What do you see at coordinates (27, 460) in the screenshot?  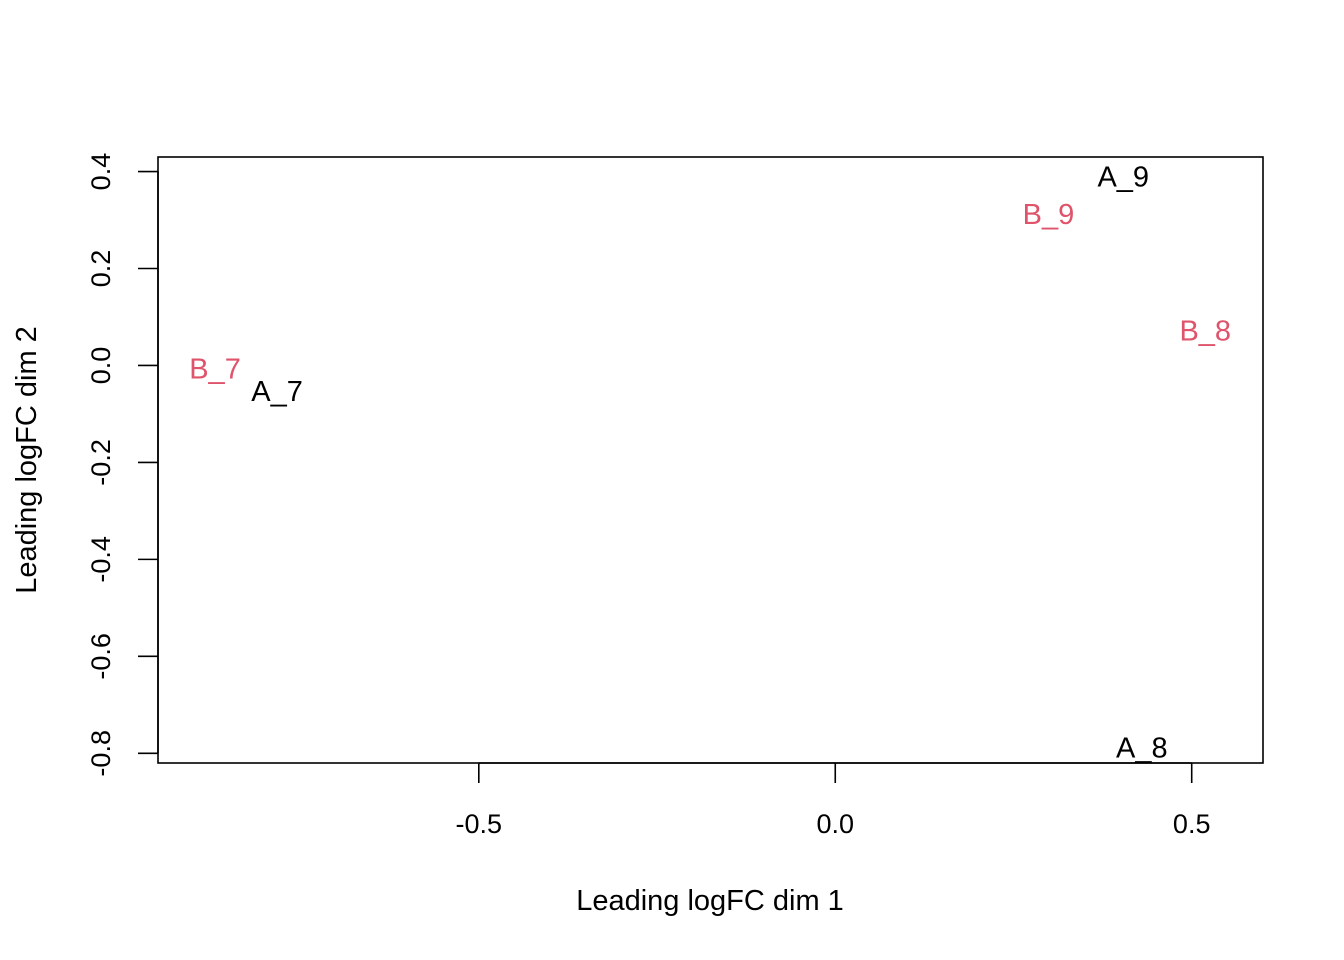 I see `y-axis-title: Leading logFC dim 2` at bounding box center [27, 460].